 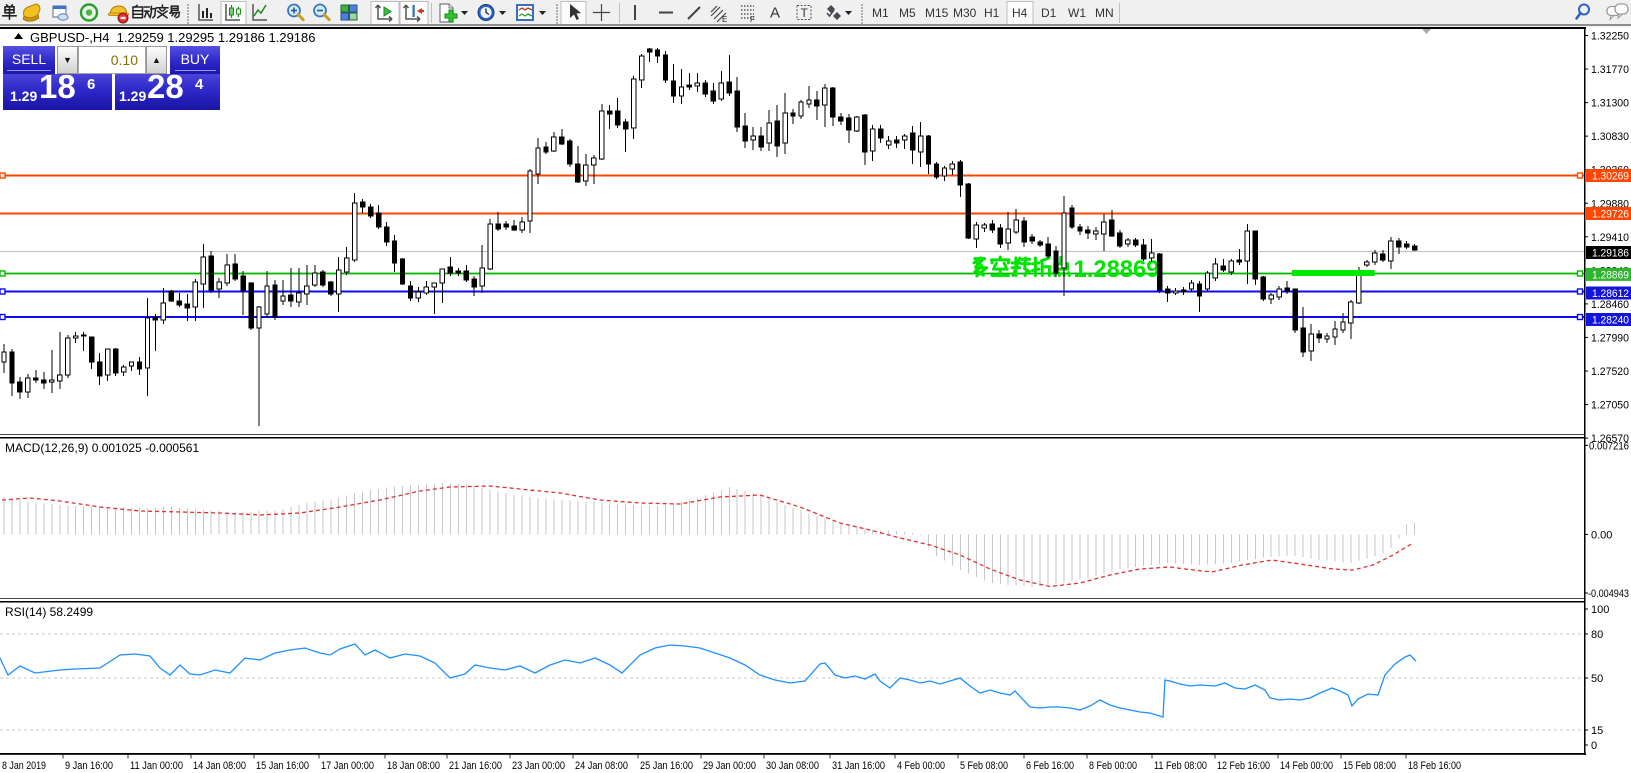 What do you see at coordinates (1077, 13) in the screenshot?
I see `svg-text: W1` at bounding box center [1077, 13].